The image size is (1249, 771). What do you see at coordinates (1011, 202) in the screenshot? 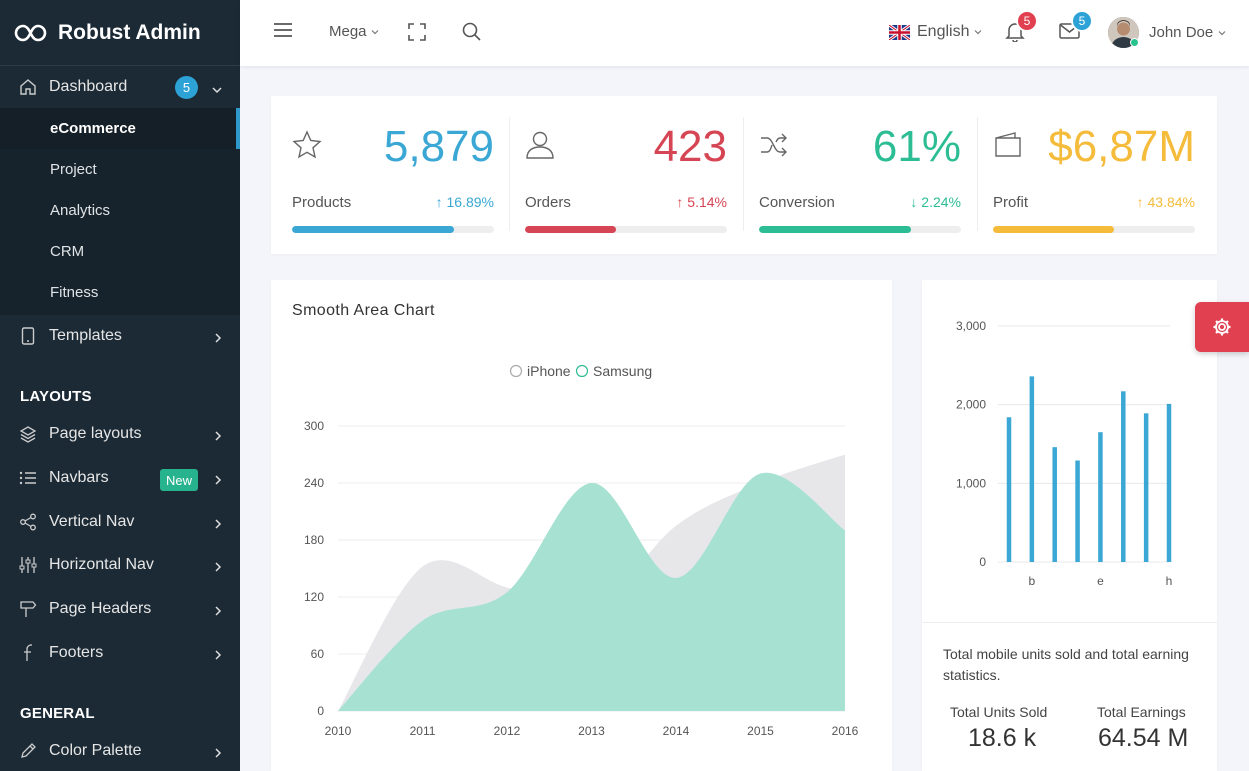
I see `stat-label: Profit` at bounding box center [1011, 202].